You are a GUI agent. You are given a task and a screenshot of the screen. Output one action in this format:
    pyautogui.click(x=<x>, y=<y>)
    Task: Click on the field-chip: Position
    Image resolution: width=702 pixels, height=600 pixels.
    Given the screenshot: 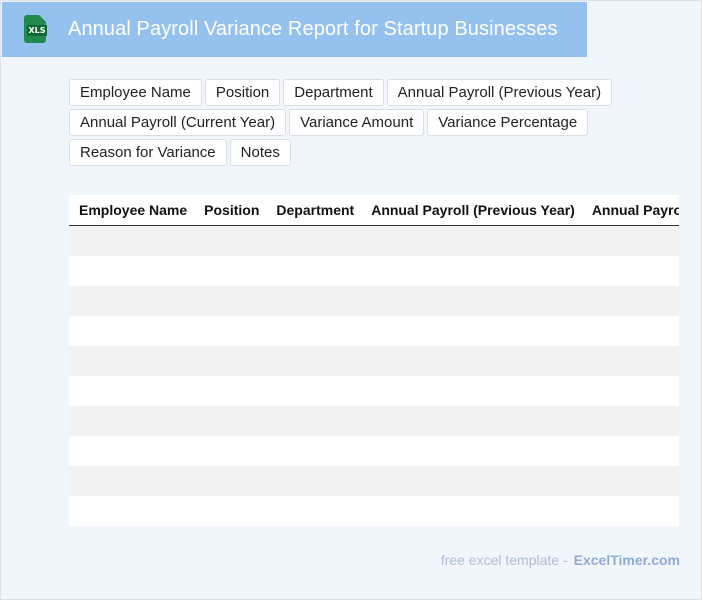 What is the action you would take?
    pyautogui.click(x=242, y=92)
    